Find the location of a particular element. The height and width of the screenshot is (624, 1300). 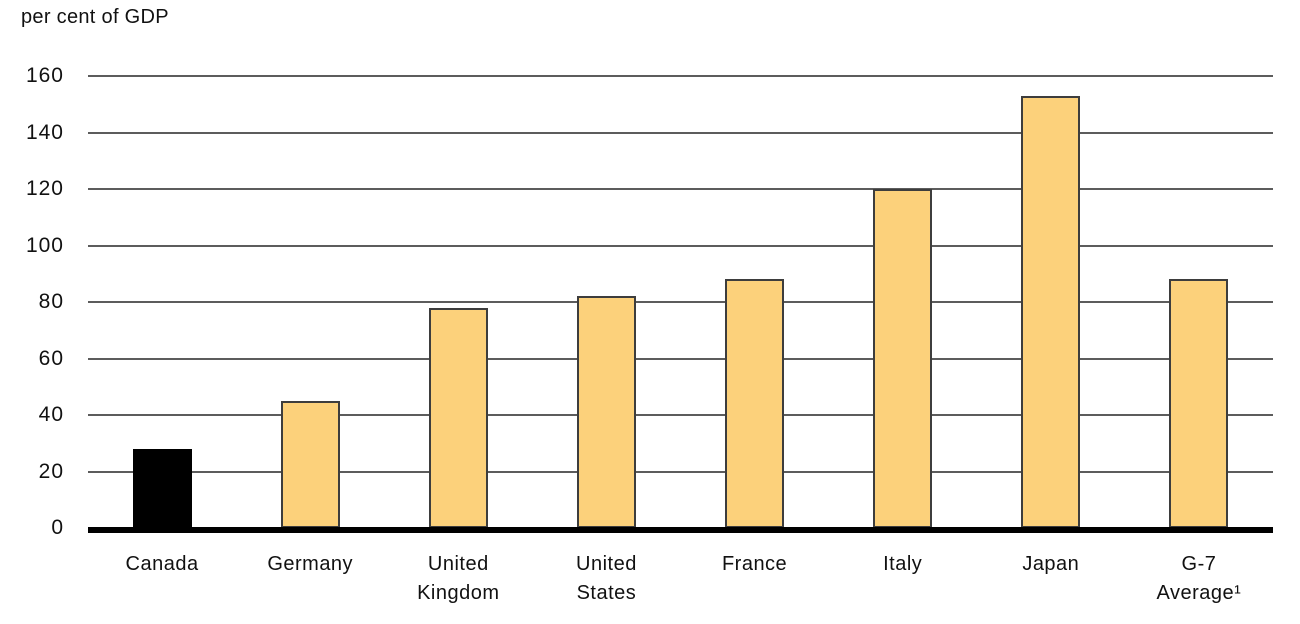

x-axis-baseline is located at coordinates (680, 530).